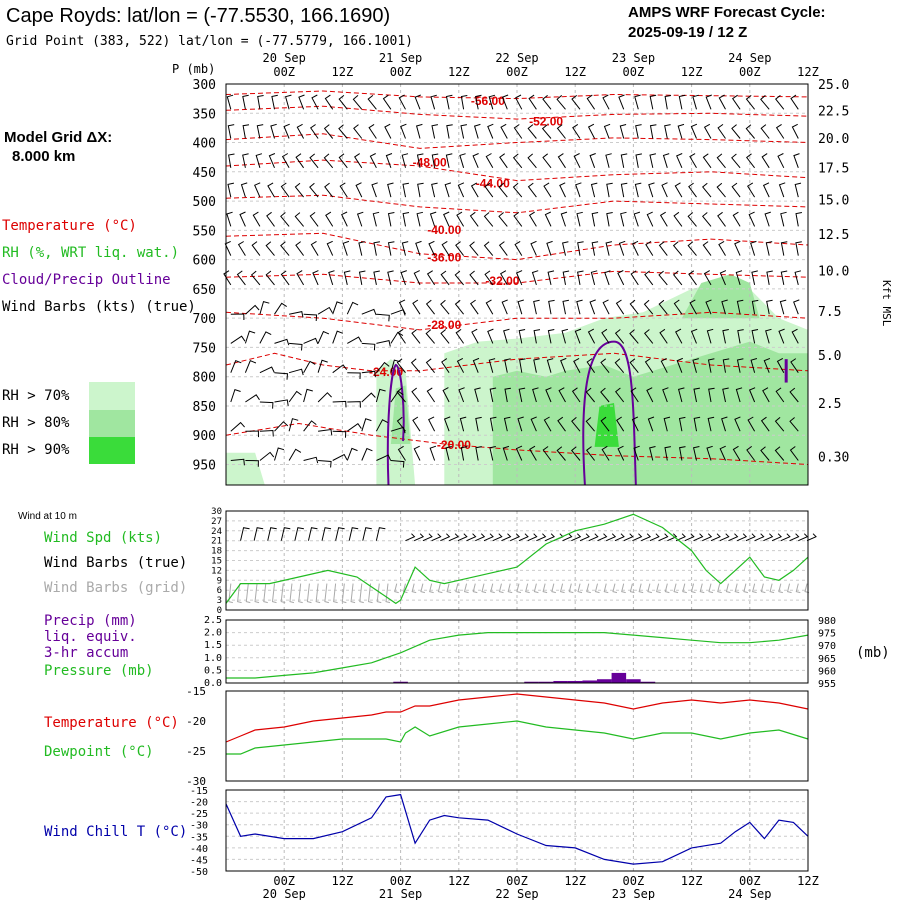  What do you see at coordinates (827, 684) in the screenshot?
I see `pressure-tick-label: 955` at bounding box center [827, 684].